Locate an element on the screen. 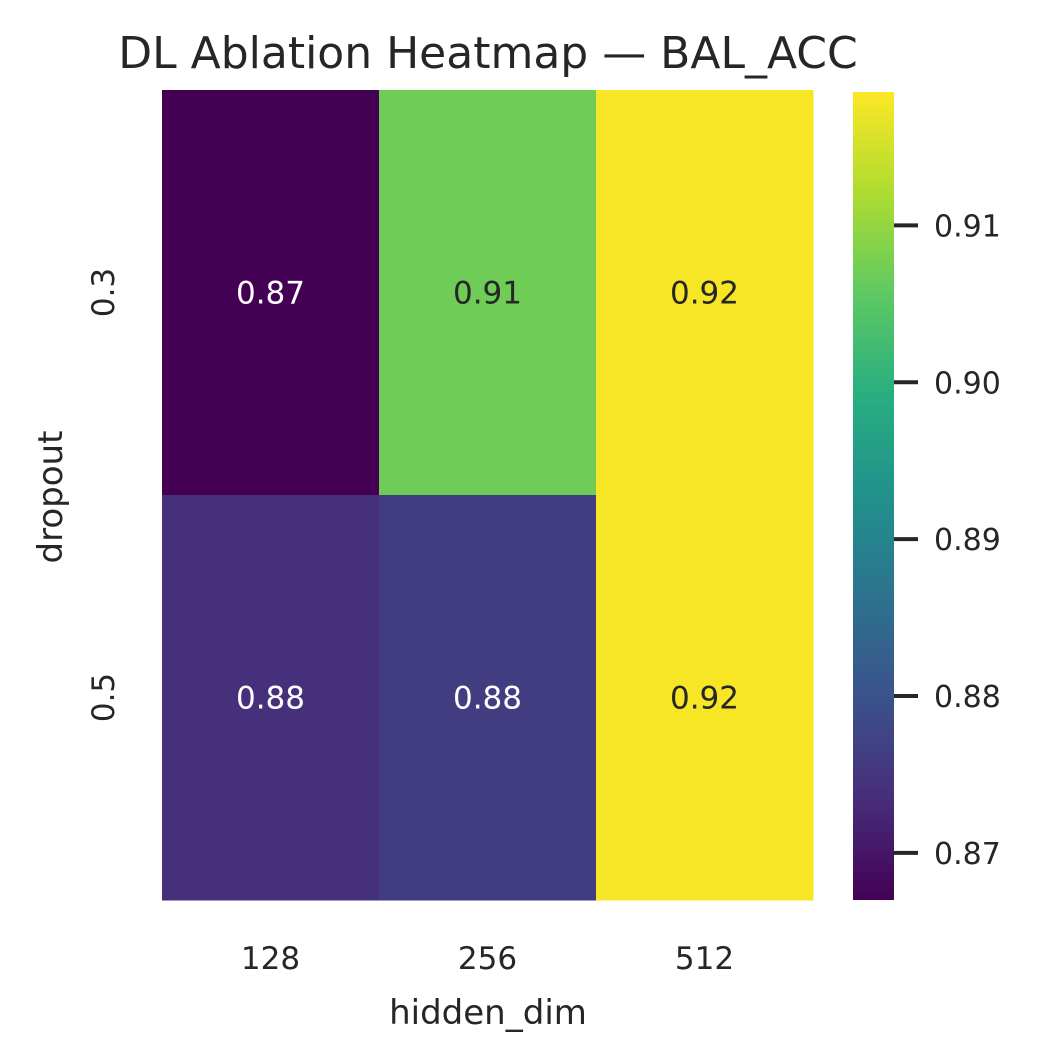 The height and width of the screenshot is (1064, 1047). chart-title: DL Ablation Heatmap — BAL_ACC is located at coordinates (488, 53).